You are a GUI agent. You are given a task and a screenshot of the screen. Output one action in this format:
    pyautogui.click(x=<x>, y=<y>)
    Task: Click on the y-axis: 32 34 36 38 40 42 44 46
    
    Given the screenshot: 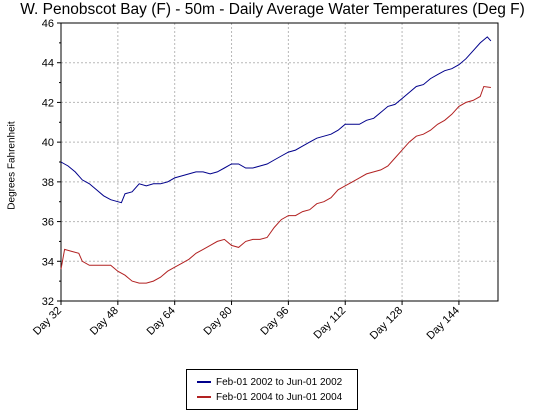 What is the action you would take?
    pyautogui.click(x=51, y=163)
    